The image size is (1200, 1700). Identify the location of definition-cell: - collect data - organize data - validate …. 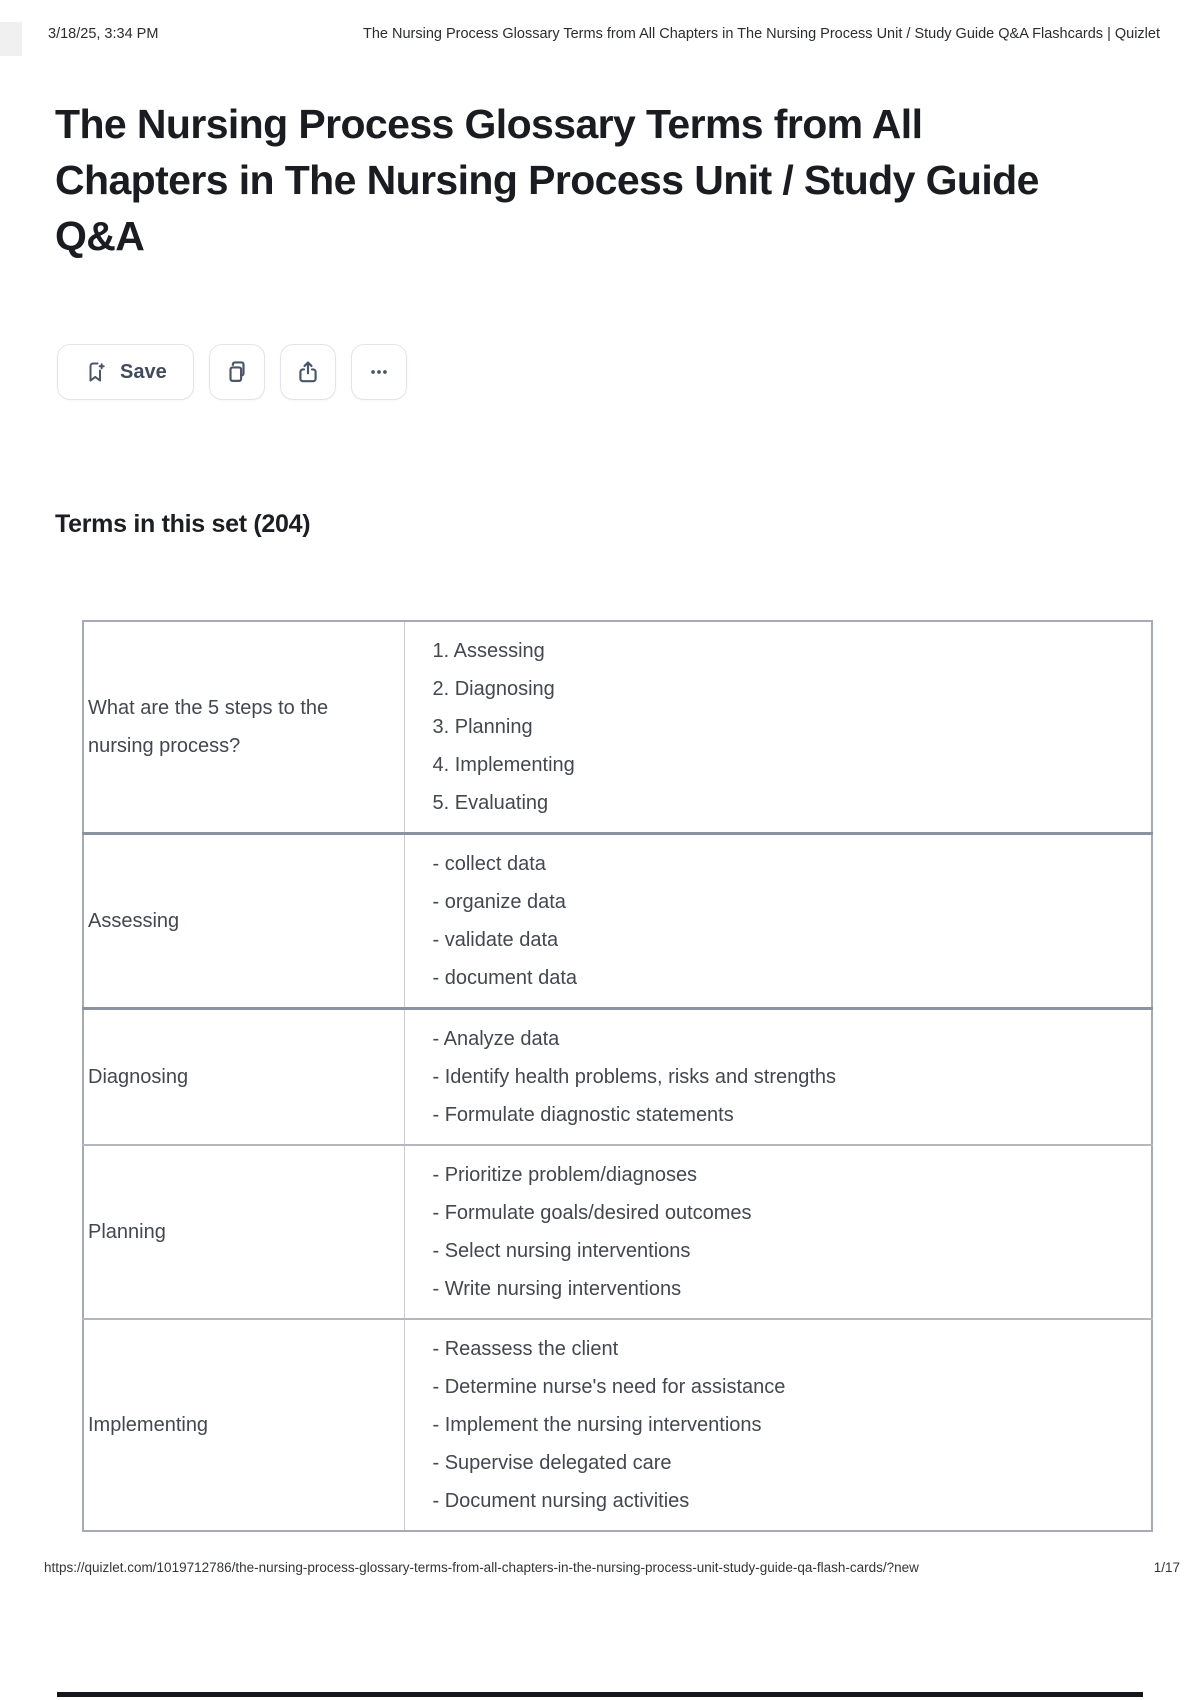
(777, 921).